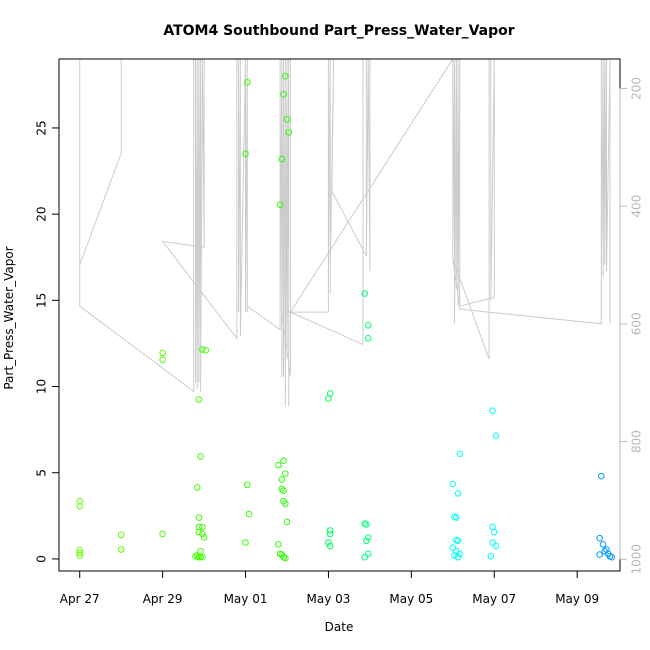 This screenshot has width=650, height=650. Describe the element at coordinates (42, 300) in the screenshot. I see `y-tick-label: 15` at that location.